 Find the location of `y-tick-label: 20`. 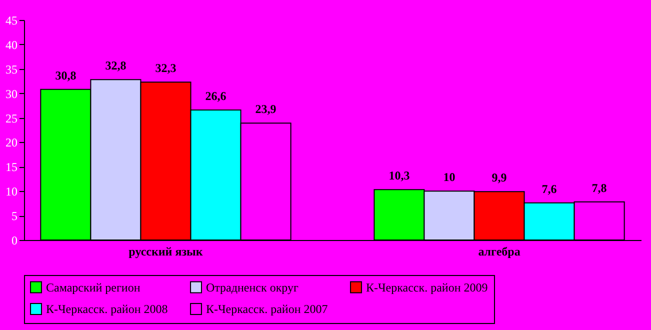

y-tick-label: 20 is located at coordinates (12, 143).